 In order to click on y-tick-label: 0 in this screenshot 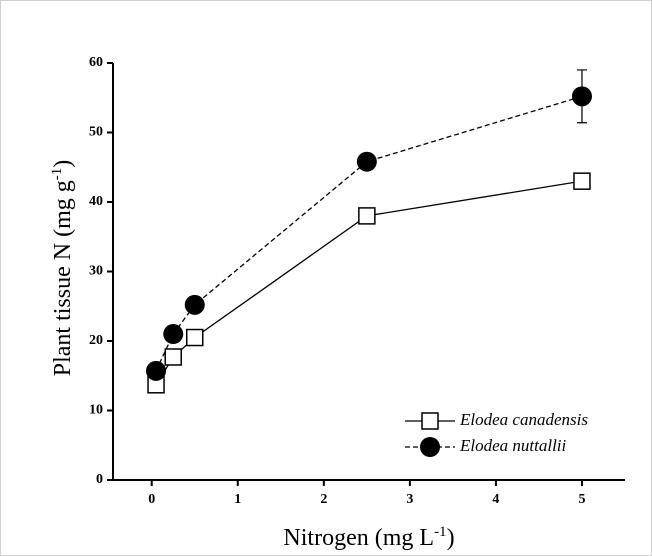, I will do `click(99, 479)`.